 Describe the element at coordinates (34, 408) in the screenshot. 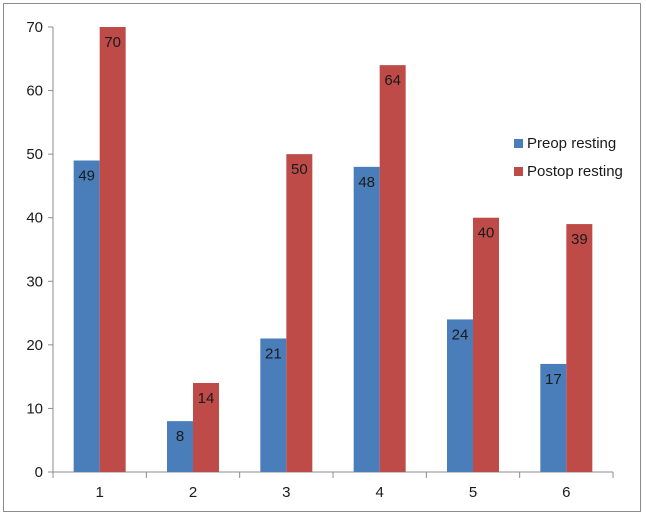

I see `y-tick-label: 10` at that location.